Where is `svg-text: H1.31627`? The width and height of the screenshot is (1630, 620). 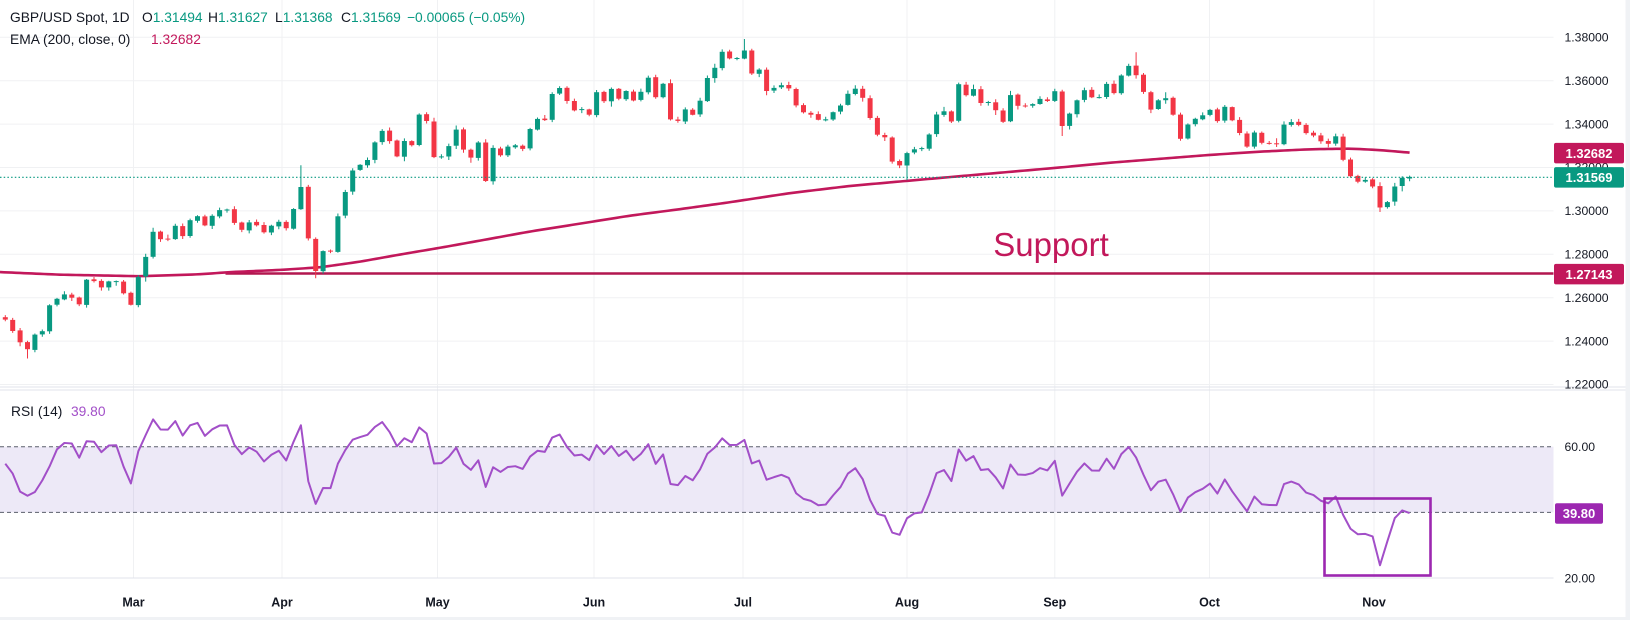
svg-text: H1.31627 is located at coordinates (238, 17).